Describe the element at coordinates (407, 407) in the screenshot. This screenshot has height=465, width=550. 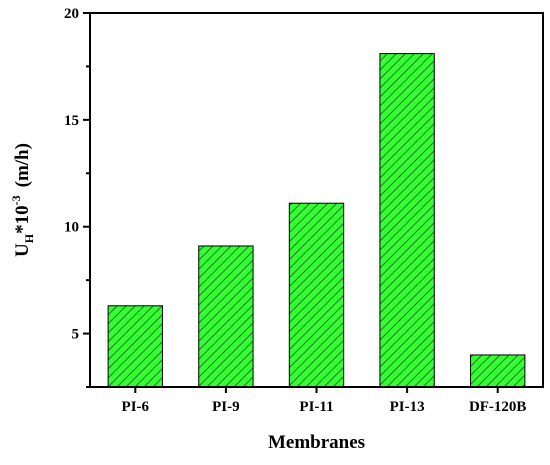
I see `x-tick-label: PI-13` at that location.